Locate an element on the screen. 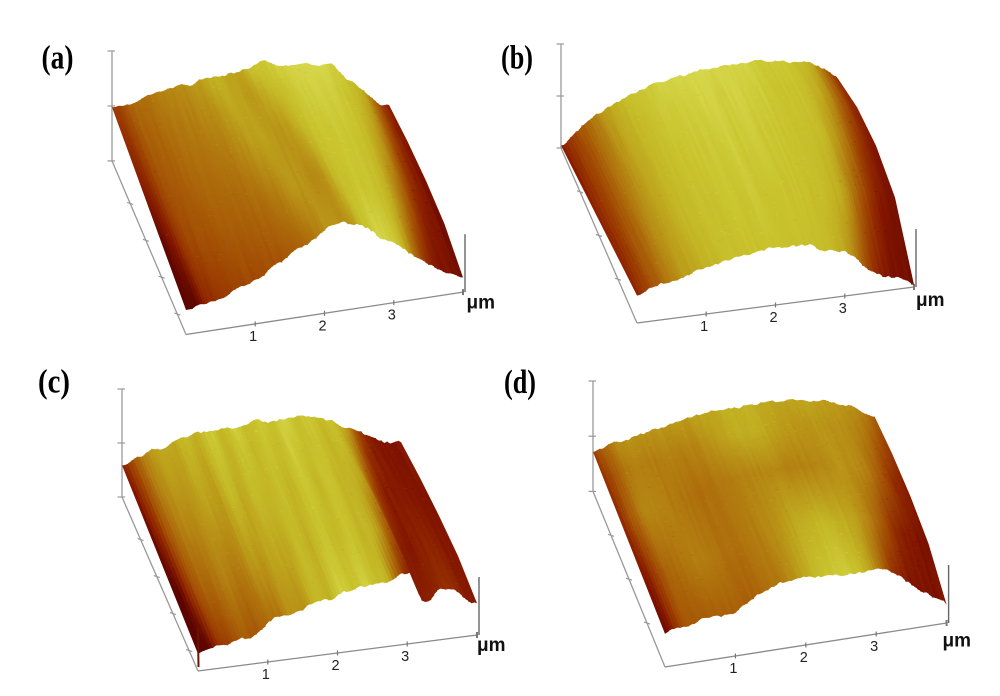 The image size is (1000, 696). svg-text: (a) is located at coordinates (58, 58).